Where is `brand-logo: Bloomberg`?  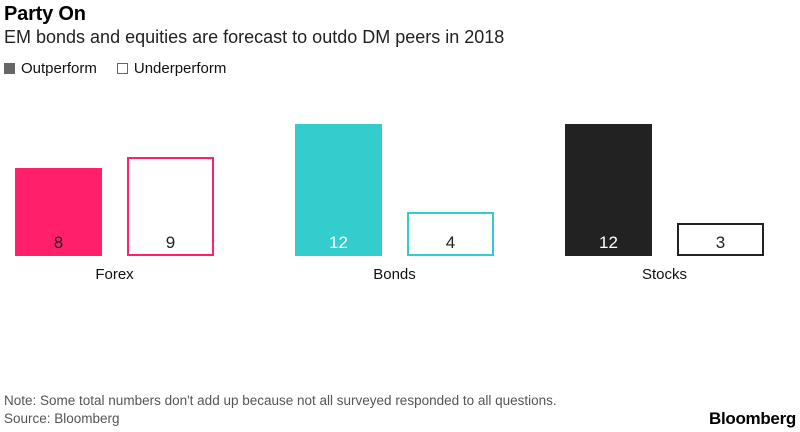
brand-logo: Bloomberg is located at coordinates (752, 418).